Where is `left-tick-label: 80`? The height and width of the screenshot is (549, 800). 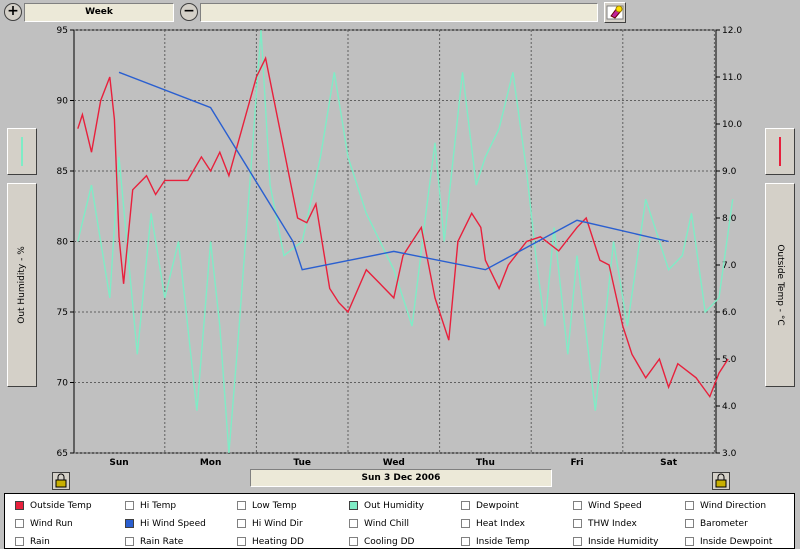 left-tick-label: 80 is located at coordinates (63, 243).